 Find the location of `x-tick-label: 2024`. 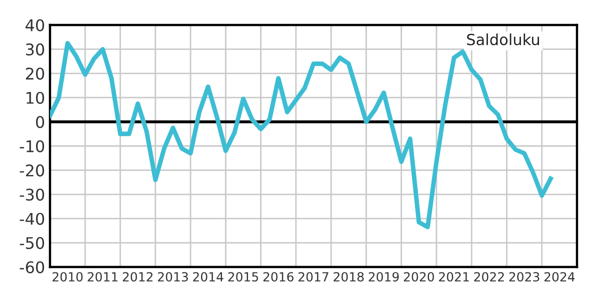

x-tick-label: 2024 is located at coordinates (559, 277).